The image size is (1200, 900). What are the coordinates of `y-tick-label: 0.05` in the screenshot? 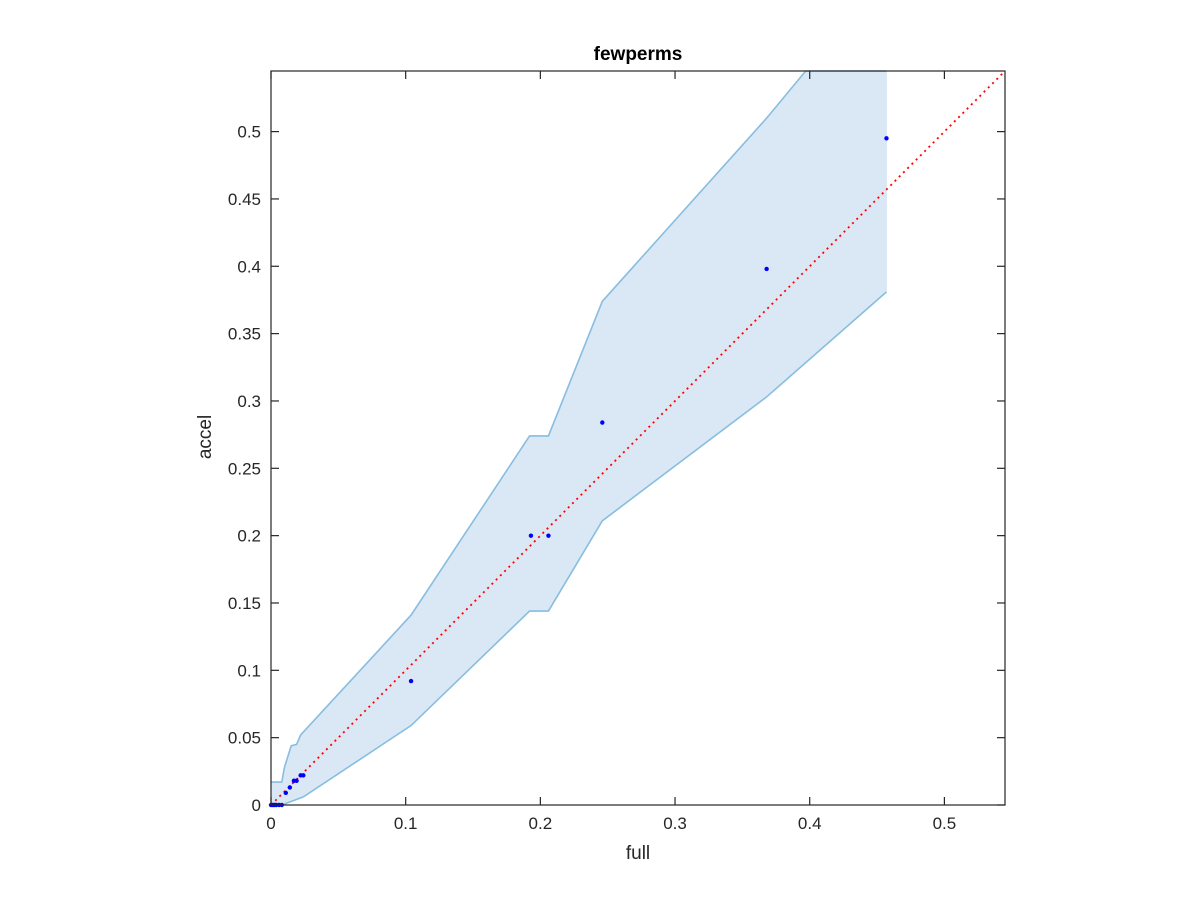 It's located at (244, 738).